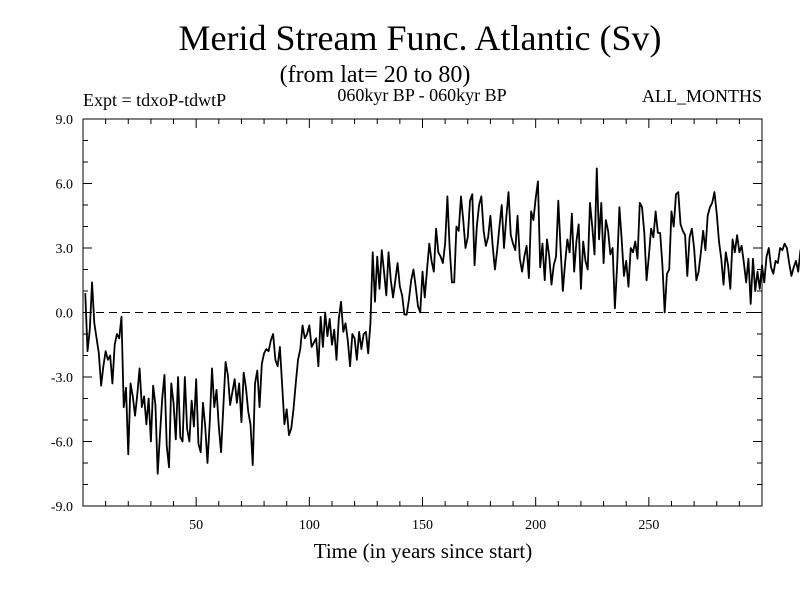 The image size is (800, 600). What do you see at coordinates (62, 378) in the screenshot?
I see `y-tick-label: -3.0` at bounding box center [62, 378].